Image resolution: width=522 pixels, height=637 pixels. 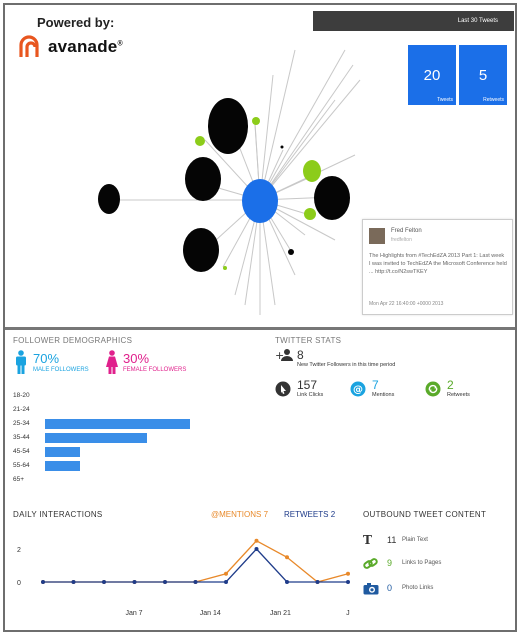 What do you see at coordinates (371, 589) in the screenshot?
I see `camera-icon` at bounding box center [371, 589].